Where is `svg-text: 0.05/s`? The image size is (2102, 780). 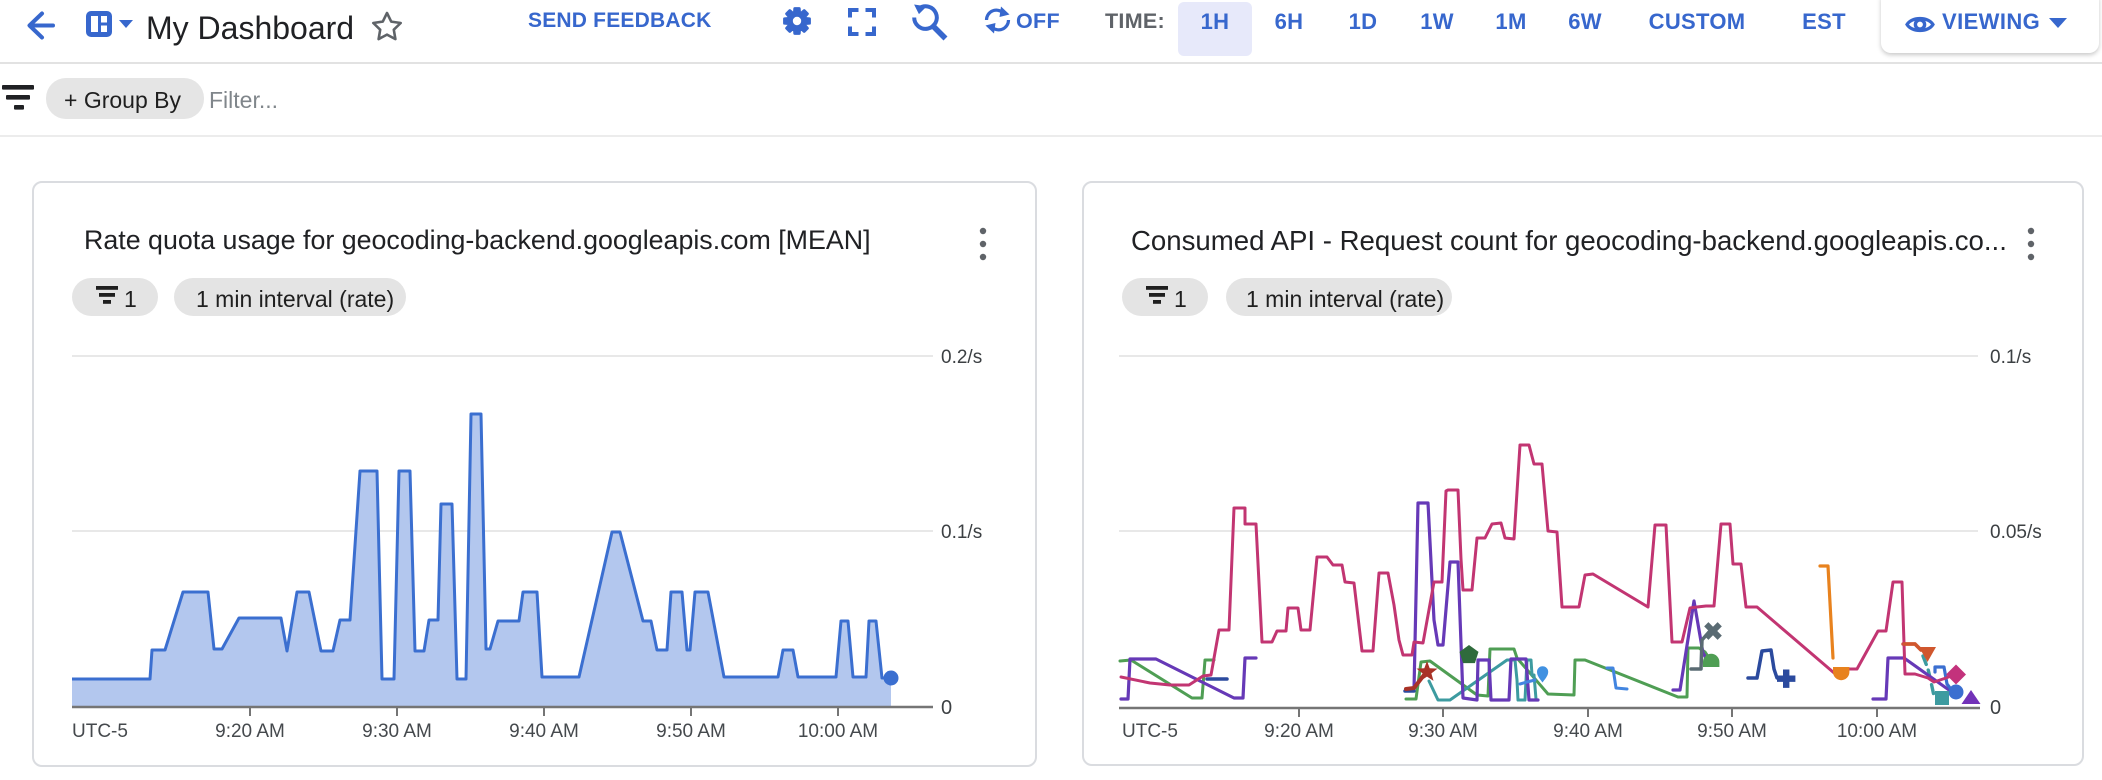
svg-text: 0.05/s is located at coordinates (2016, 532).